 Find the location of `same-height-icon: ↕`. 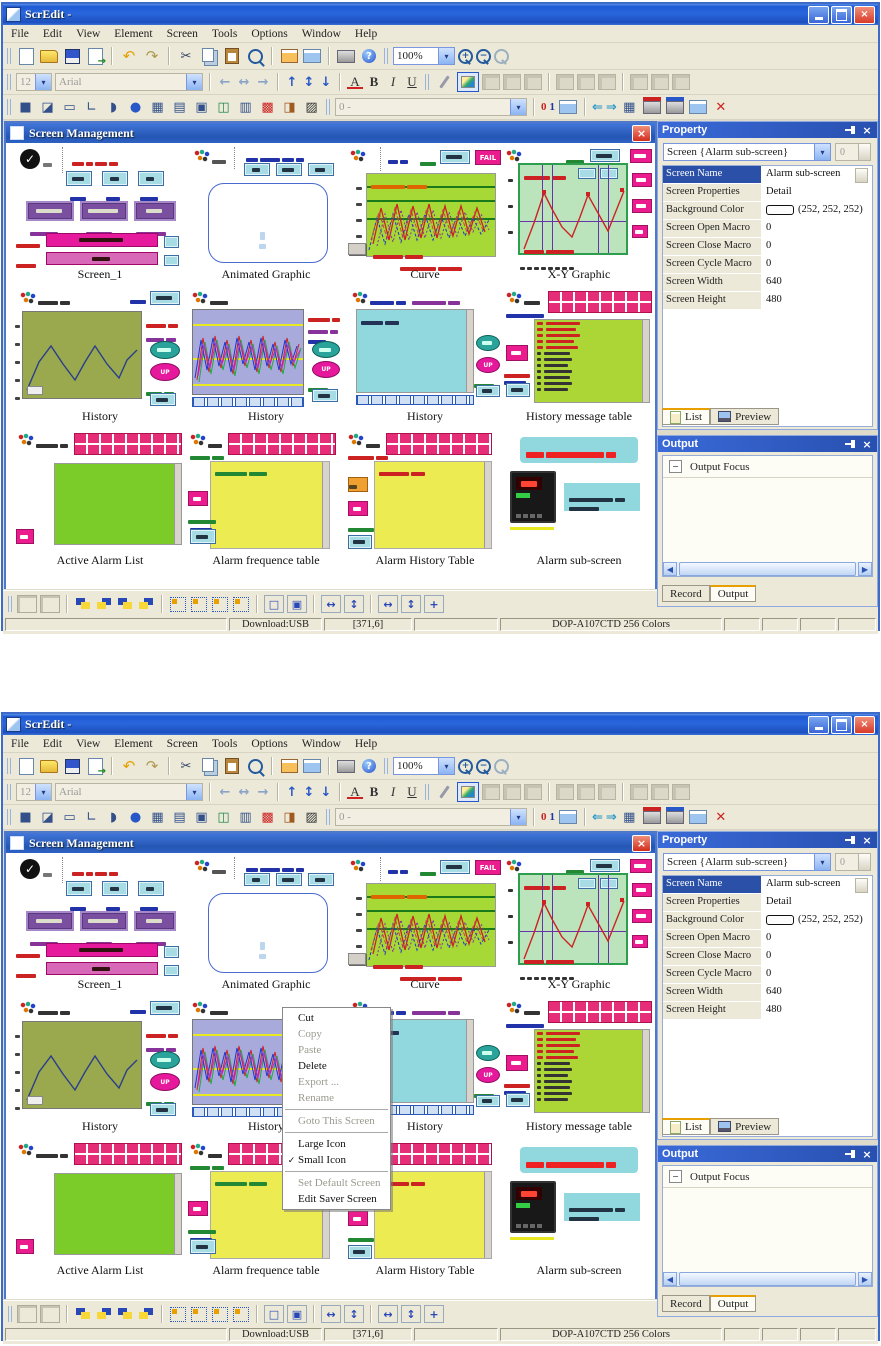

same-height-icon: ↕ is located at coordinates (354, 1314).